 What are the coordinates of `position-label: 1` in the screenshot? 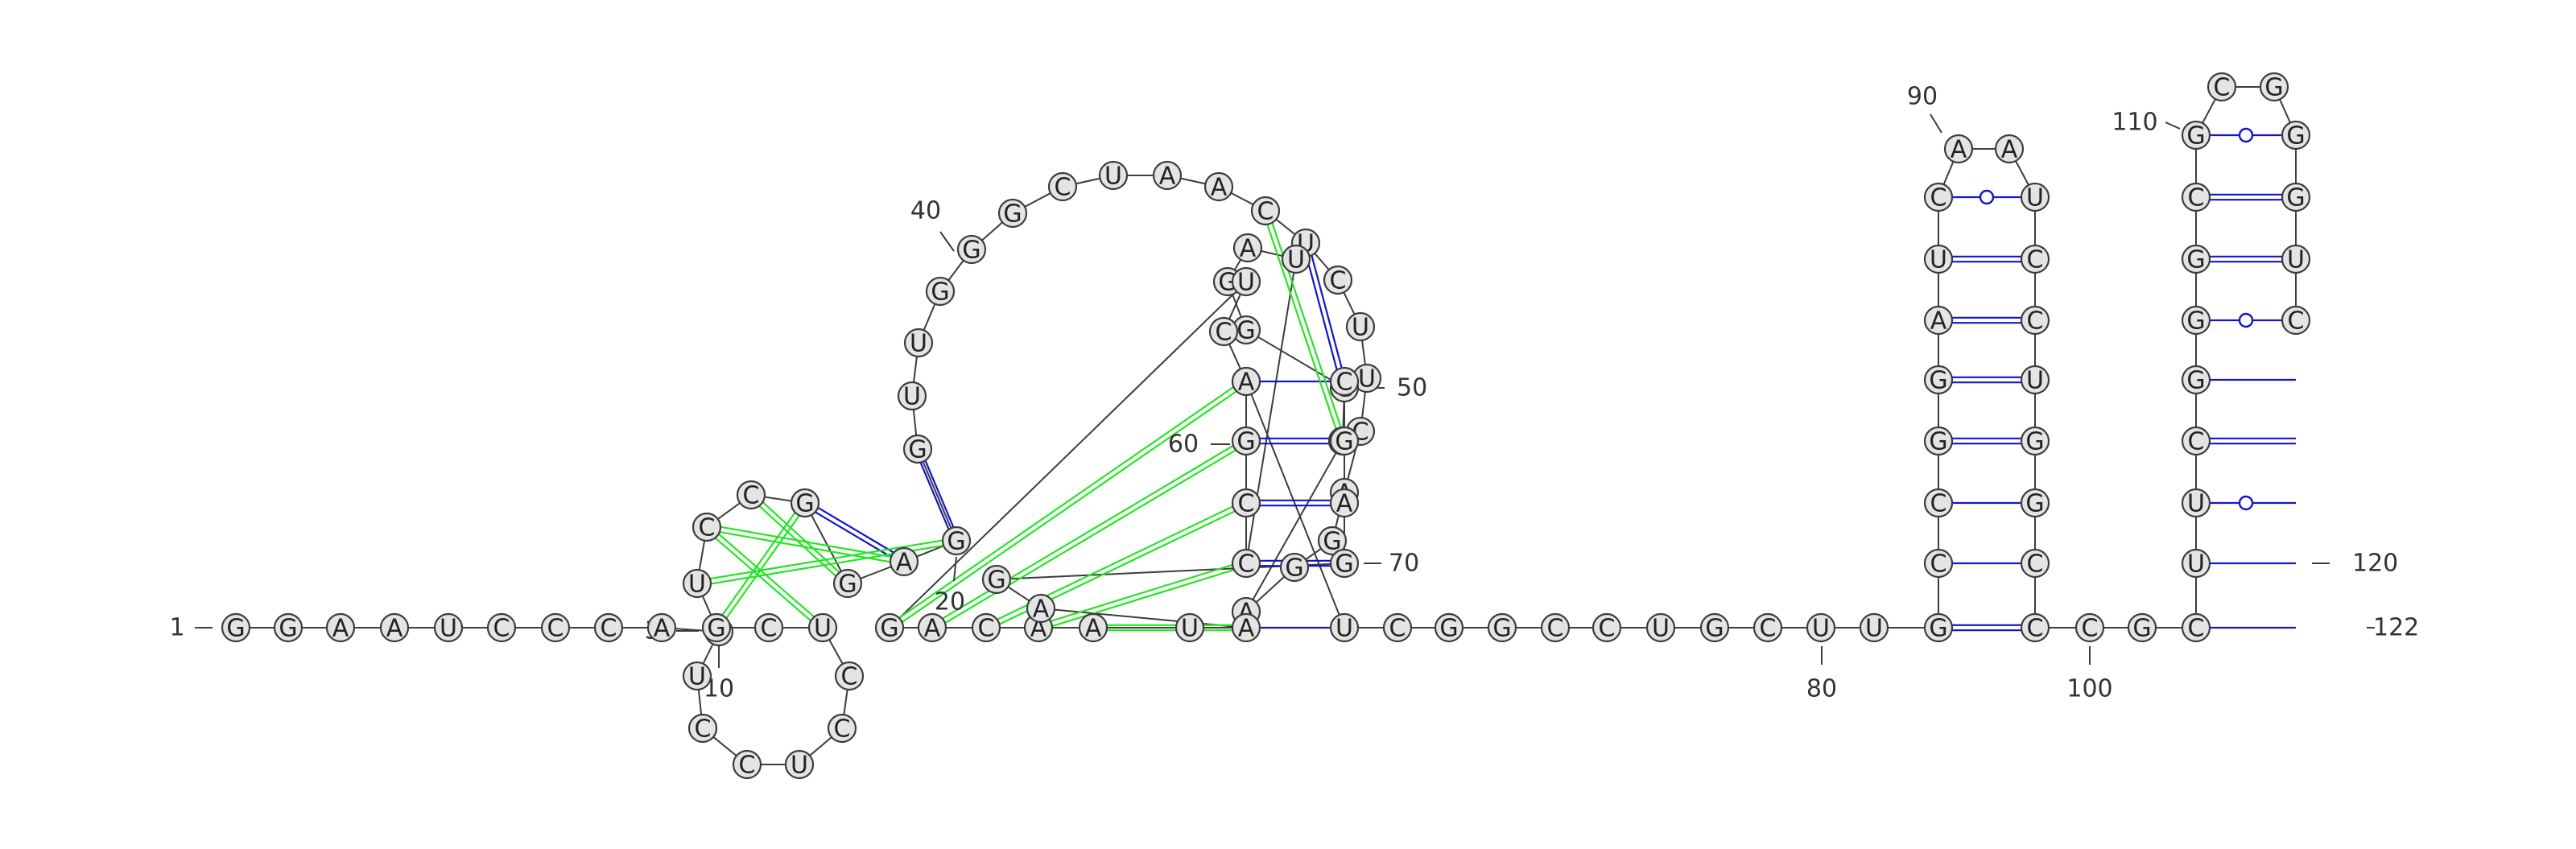 It's located at (176, 628).